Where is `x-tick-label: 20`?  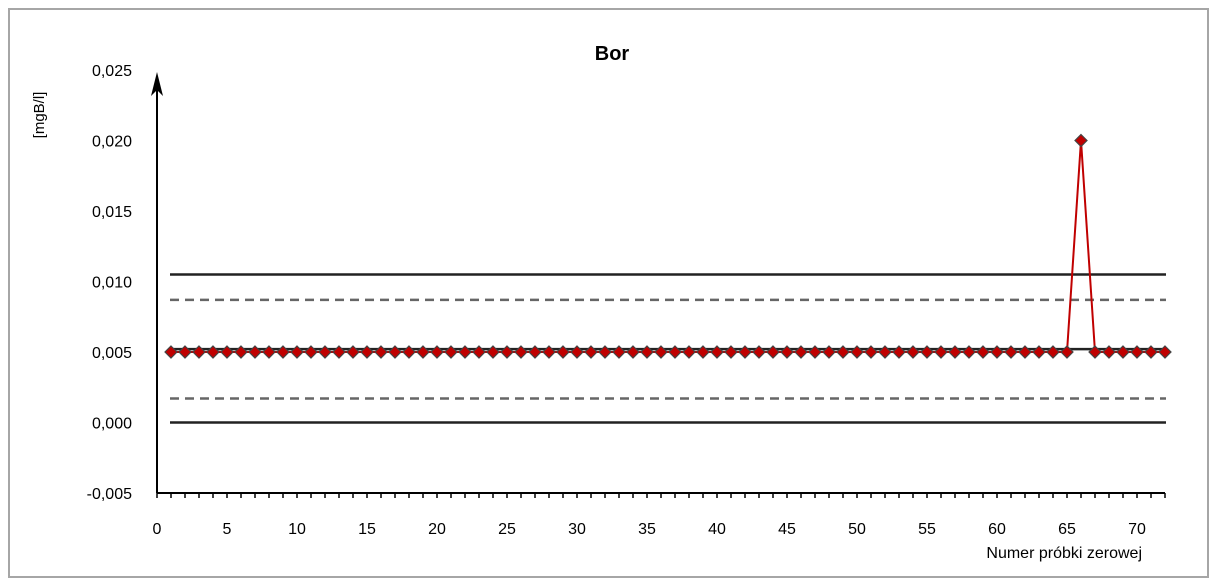 x-tick-label: 20 is located at coordinates (437, 529).